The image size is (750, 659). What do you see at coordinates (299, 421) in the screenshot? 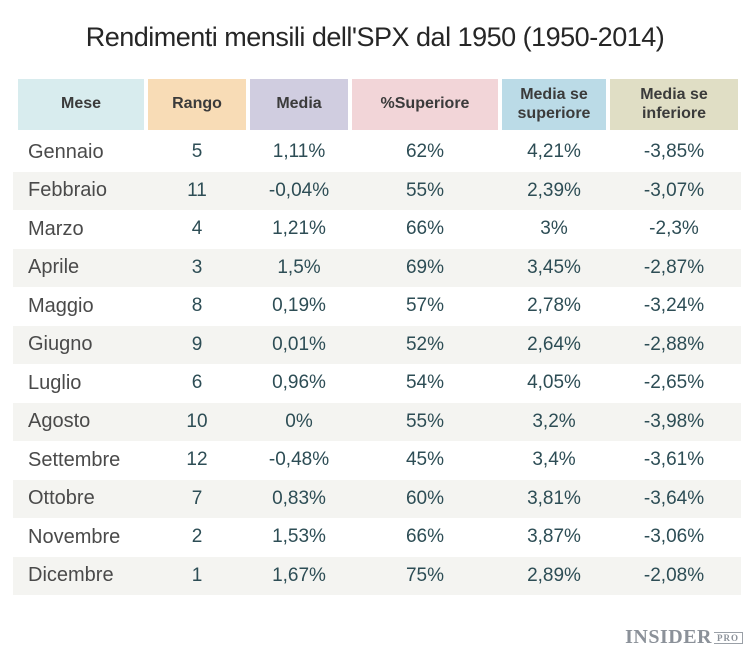
I see `value-cell: 0%` at bounding box center [299, 421].